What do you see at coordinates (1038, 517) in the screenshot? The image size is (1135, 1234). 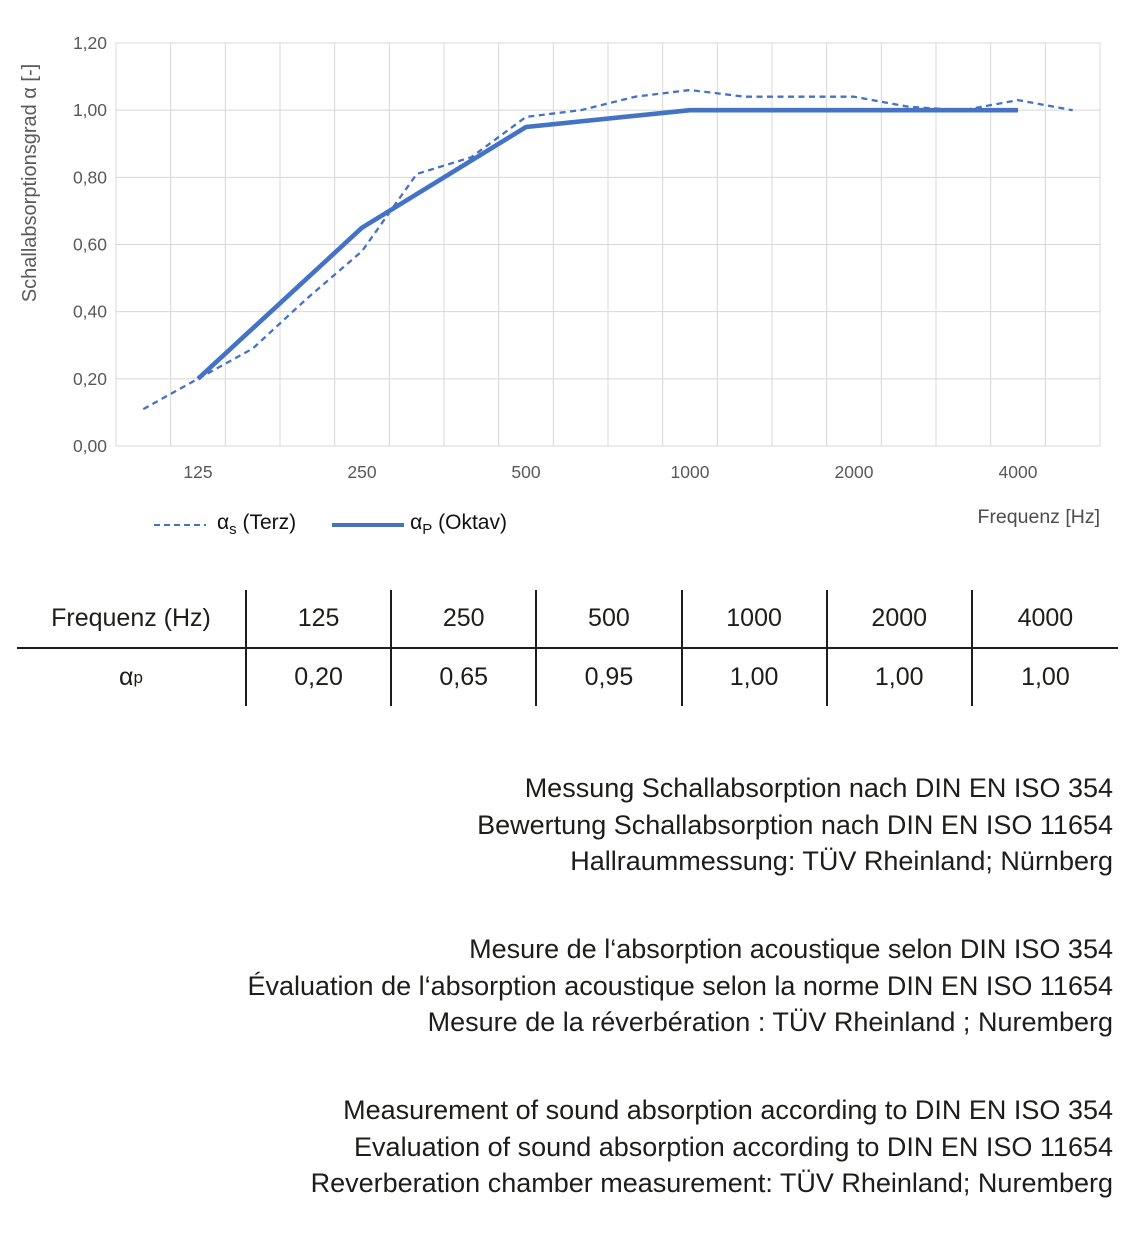 I see `x-axis-title: Frequenz [Hz]` at bounding box center [1038, 517].